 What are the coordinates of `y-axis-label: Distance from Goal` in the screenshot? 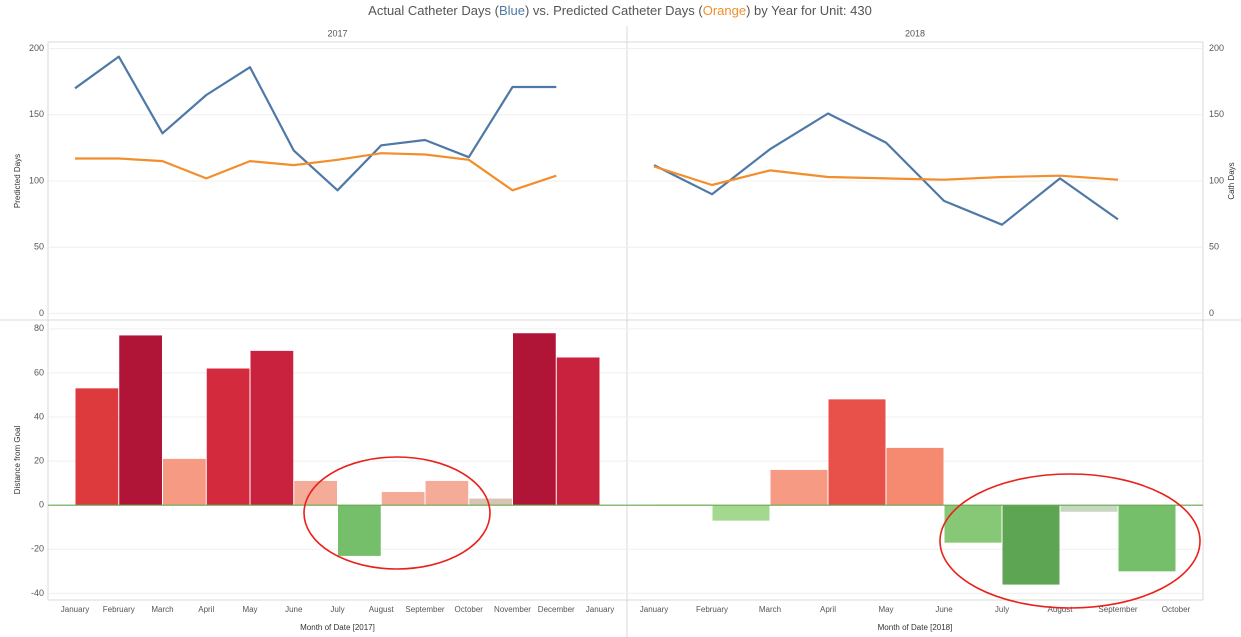 It's located at (17, 460).